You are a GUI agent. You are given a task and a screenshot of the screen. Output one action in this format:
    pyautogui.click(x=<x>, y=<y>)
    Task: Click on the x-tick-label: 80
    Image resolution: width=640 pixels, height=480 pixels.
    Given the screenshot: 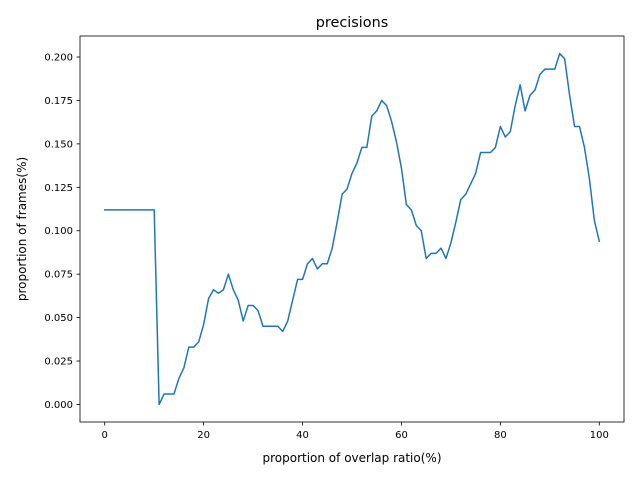 What is the action you would take?
    pyautogui.click(x=500, y=435)
    